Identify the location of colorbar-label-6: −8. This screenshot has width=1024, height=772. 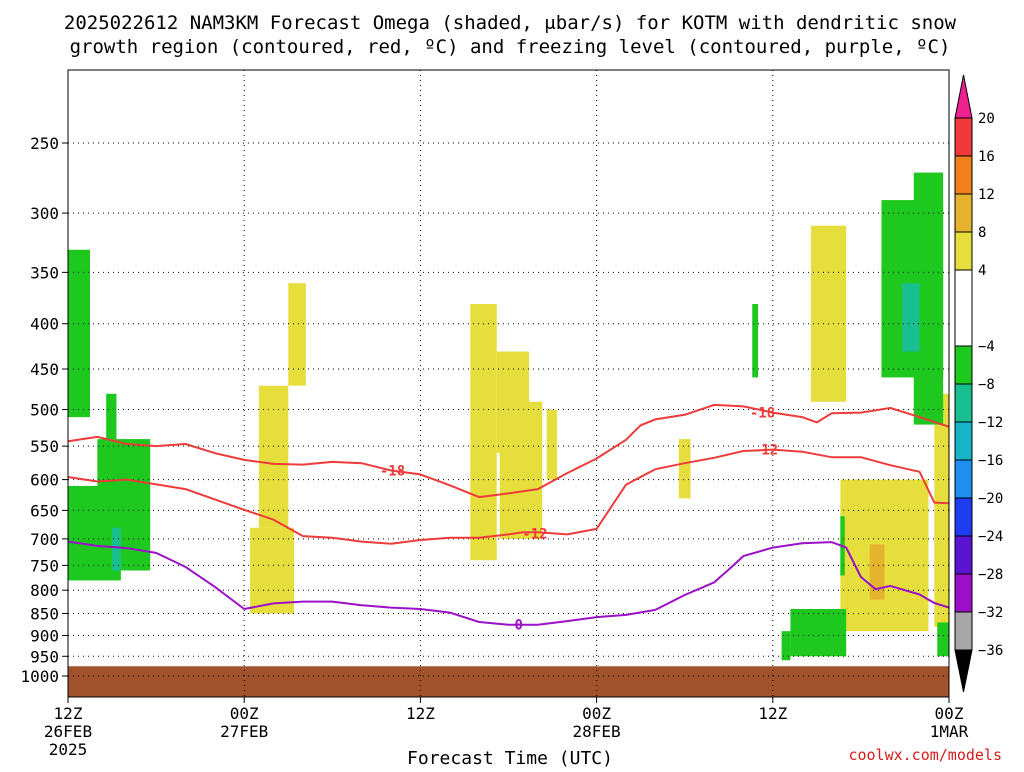
(986, 385).